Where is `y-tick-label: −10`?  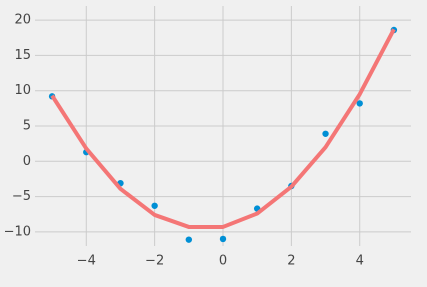 y-tick-label: −10 is located at coordinates (17, 231).